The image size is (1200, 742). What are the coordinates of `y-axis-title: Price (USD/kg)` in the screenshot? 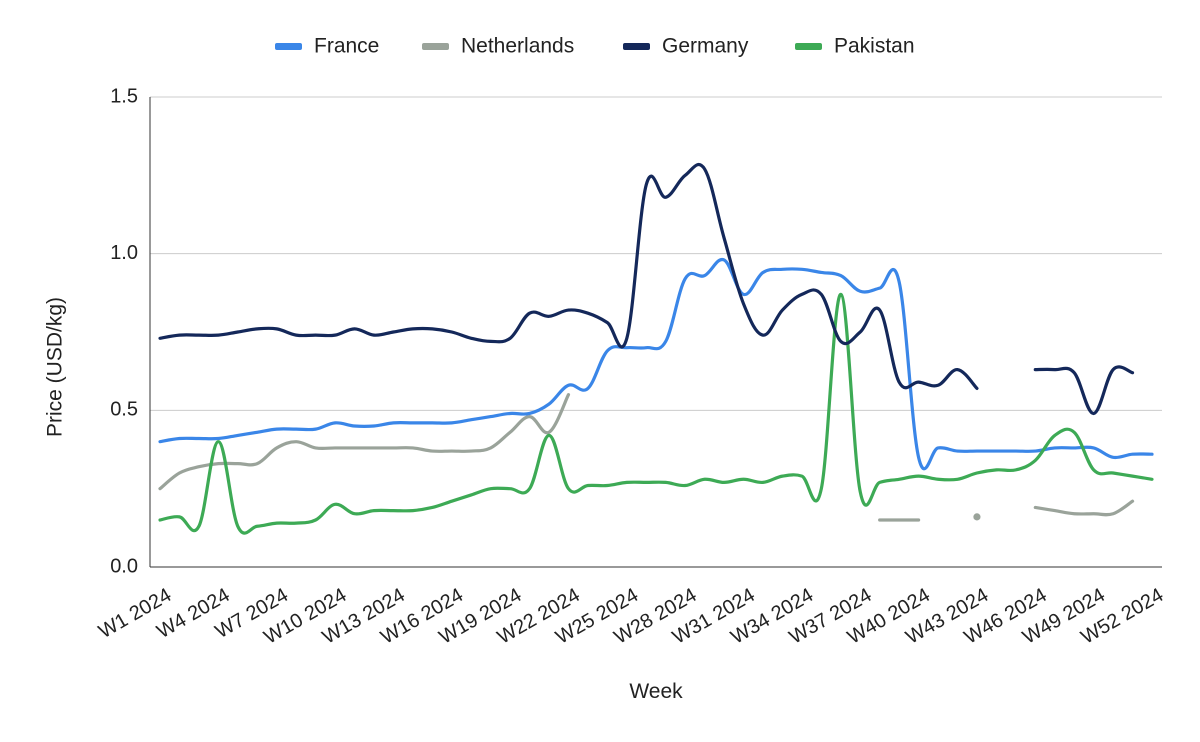 It's located at (55, 367).